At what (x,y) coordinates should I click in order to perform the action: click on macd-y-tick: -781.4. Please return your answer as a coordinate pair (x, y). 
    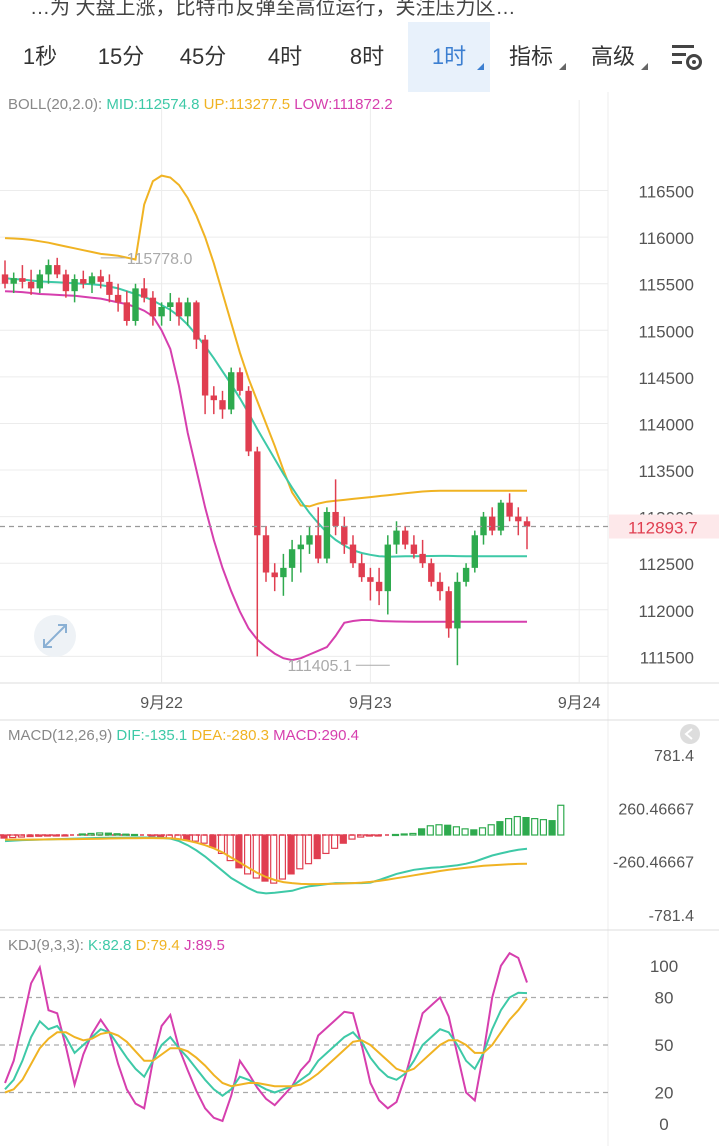
    Looking at the image, I should click on (671, 916).